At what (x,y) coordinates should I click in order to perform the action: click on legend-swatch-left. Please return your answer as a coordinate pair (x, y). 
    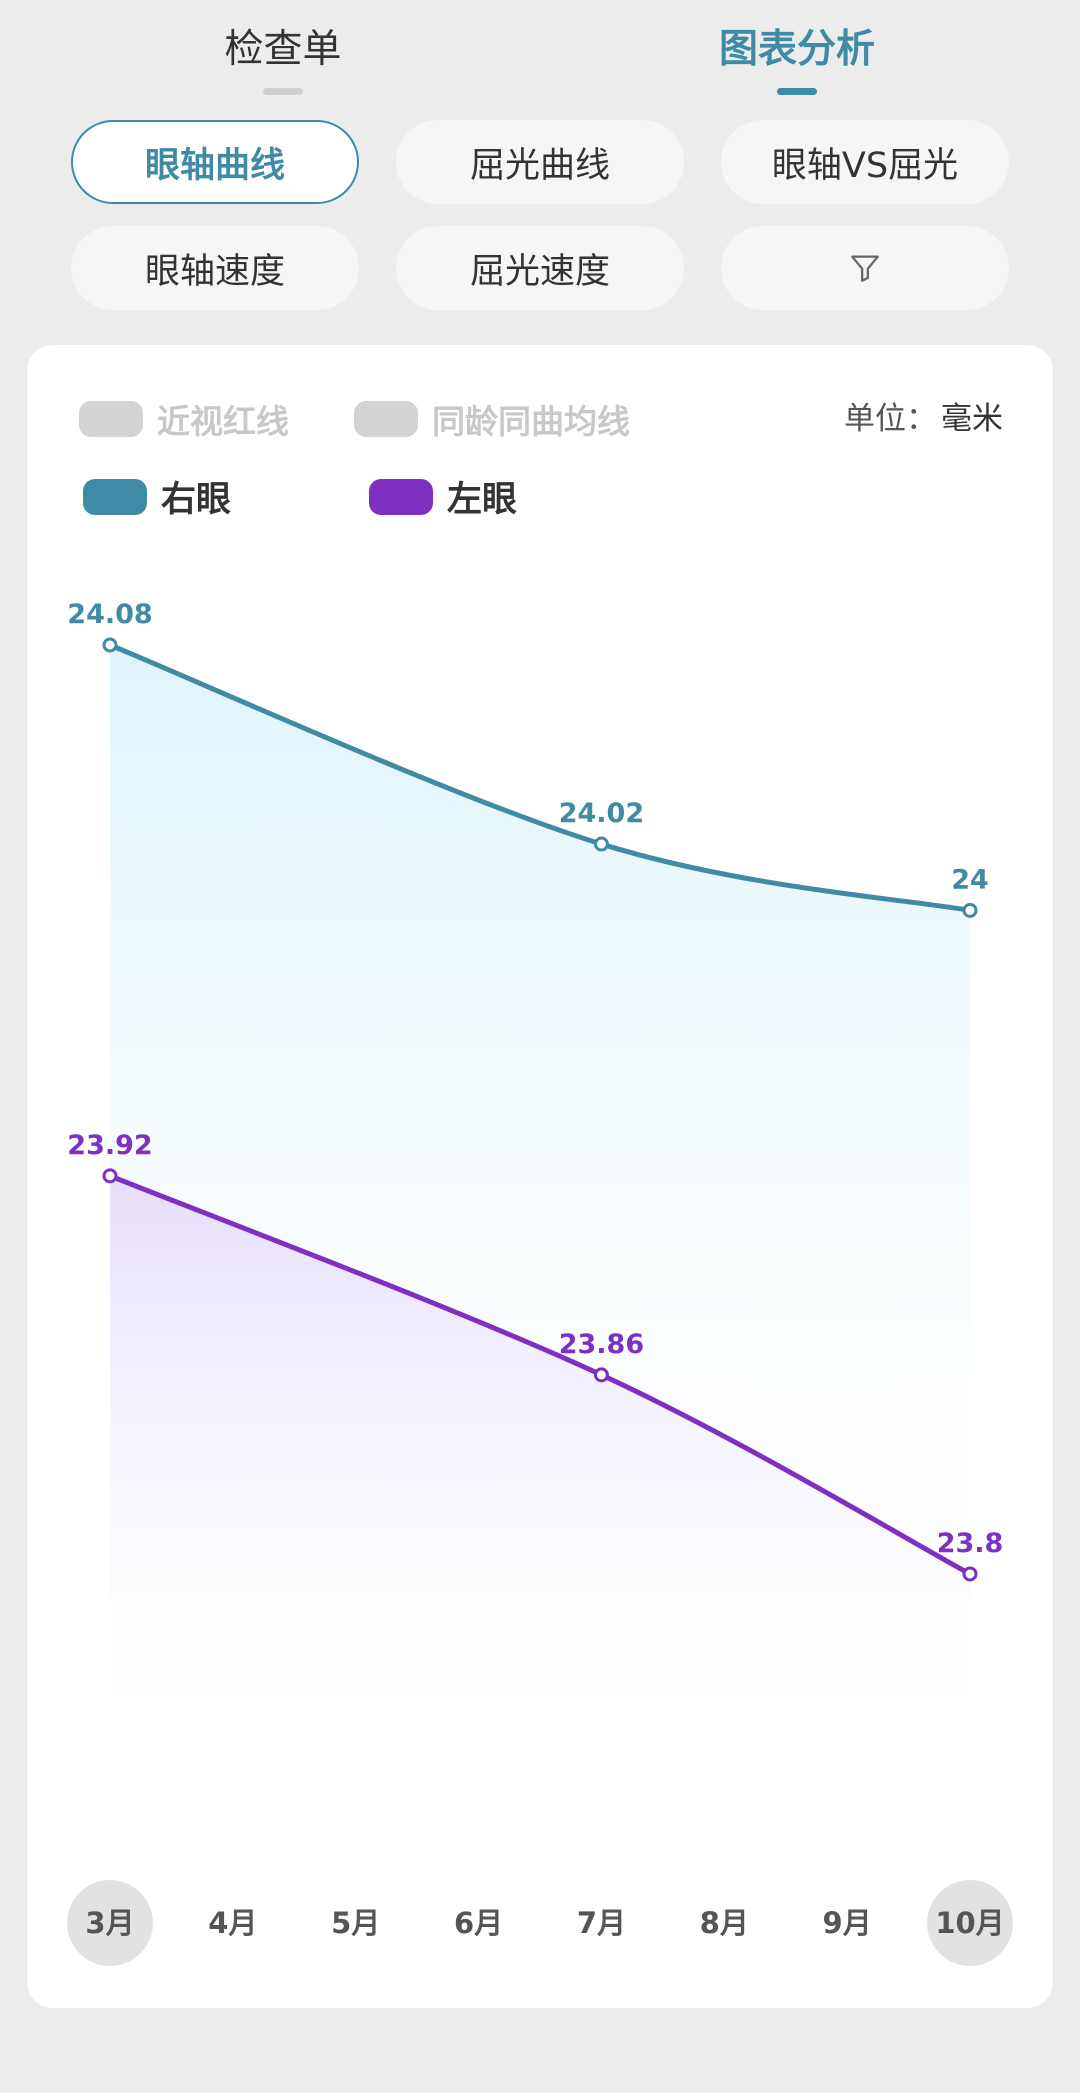
    Looking at the image, I should click on (401, 496).